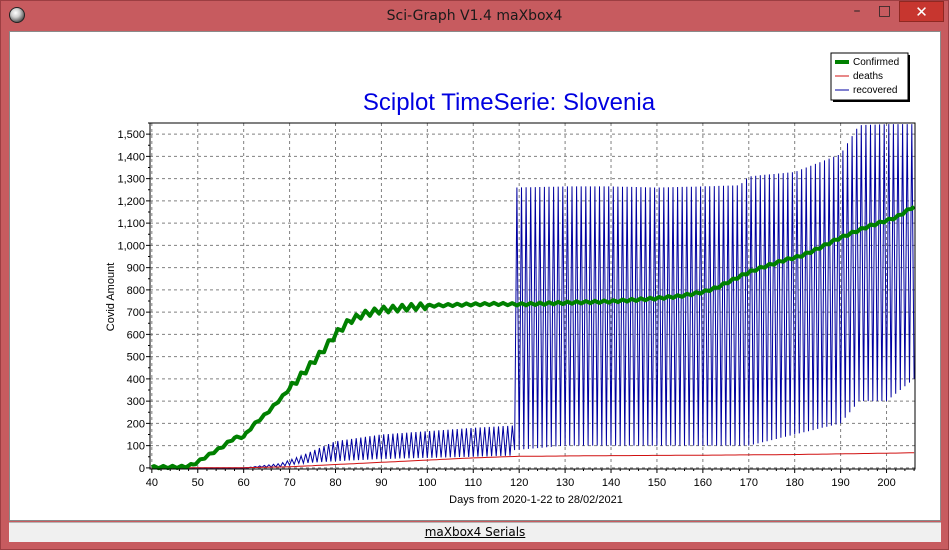 This screenshot has height=550, width=949. Describe the element at coordinates (519, 483) in the screenshot. I see `x-tick-label: 120` at that location.